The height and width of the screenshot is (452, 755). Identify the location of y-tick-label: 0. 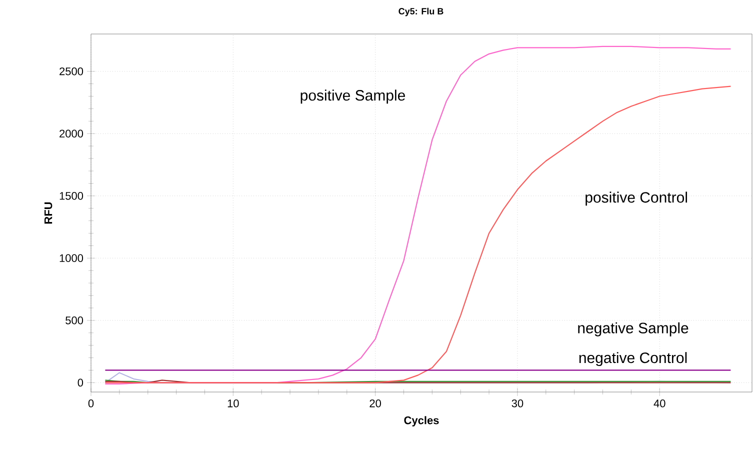
(81, 382).